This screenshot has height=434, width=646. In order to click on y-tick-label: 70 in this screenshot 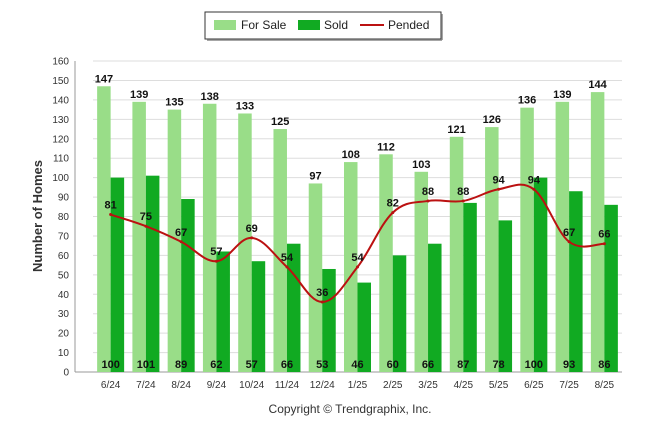, I will do `click(64, 236)`.